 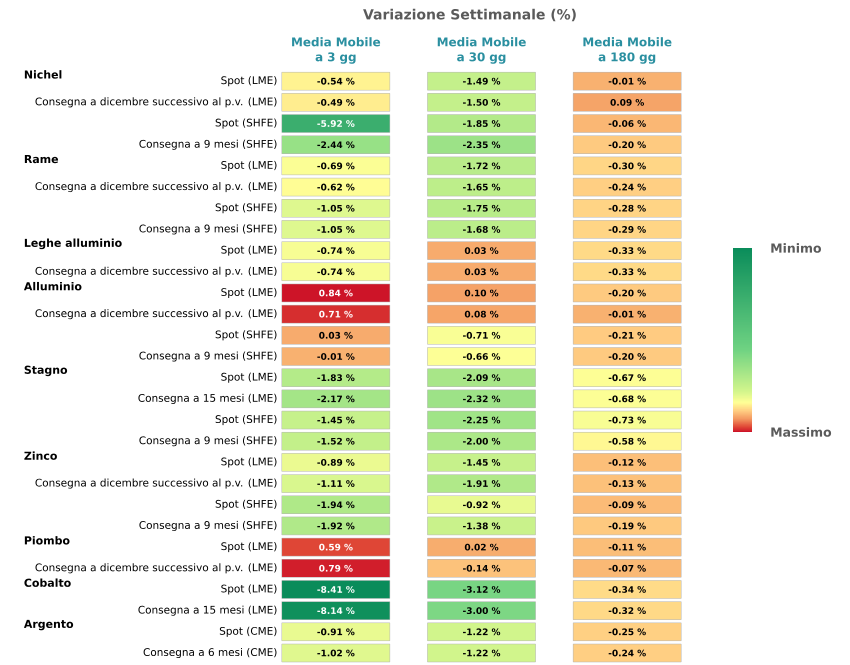 I want to click on data-label: -0.25 %, so click(x=627, y=632).